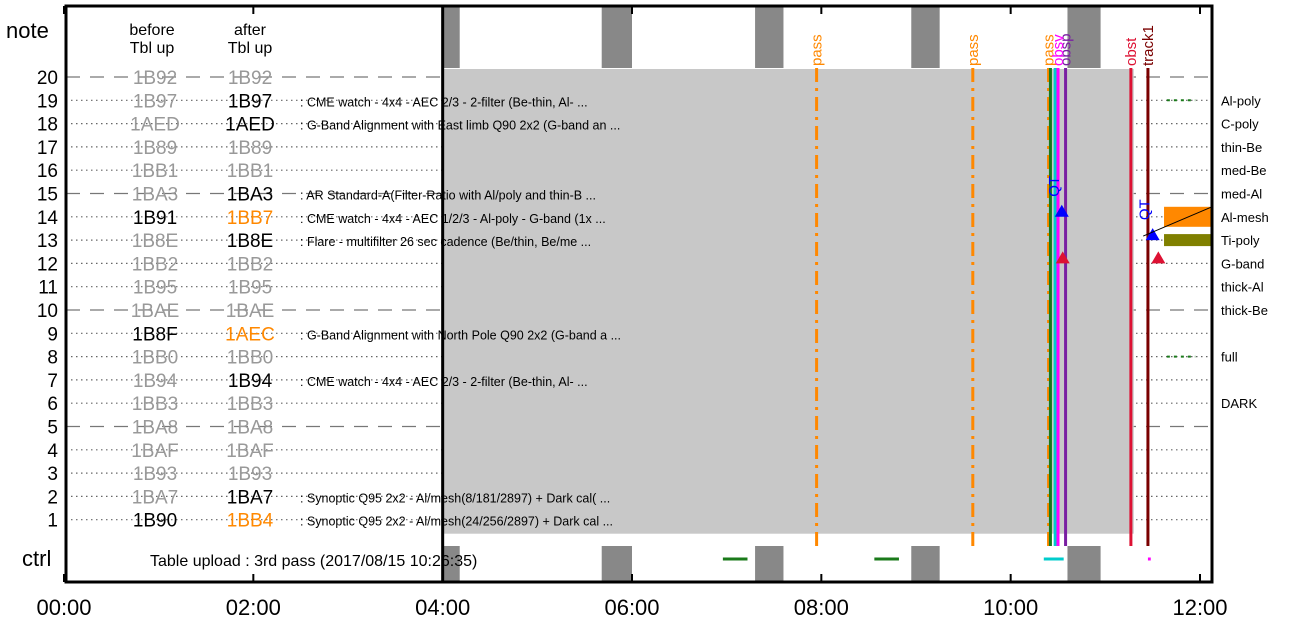 The height and width of the screenshot is (625, 1296). What do you see at coordinates (52, 334) in the screenshot?
I see `row-number: 9` at bounding box center [52, 334].